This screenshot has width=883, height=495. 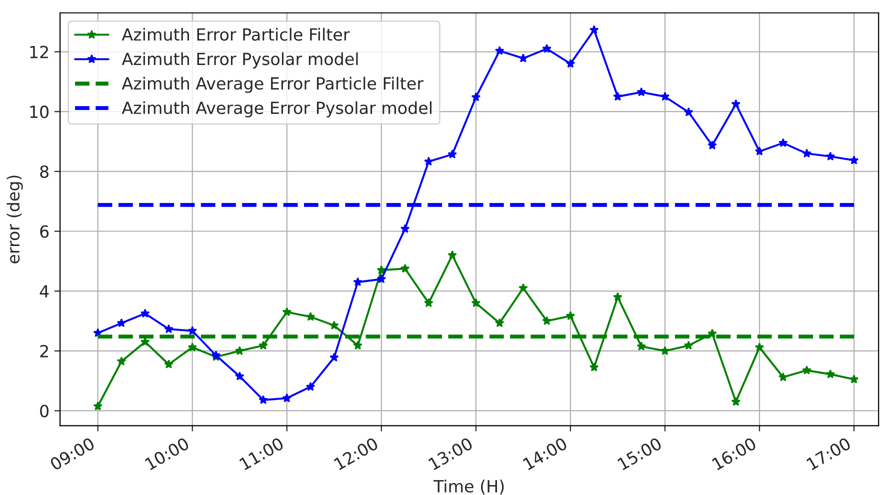 What do you see at coordinates (236, 34) in the screenshot?
I see `legend-label: Azimuth Error Particle Filter` at bounding box center [236, 34].